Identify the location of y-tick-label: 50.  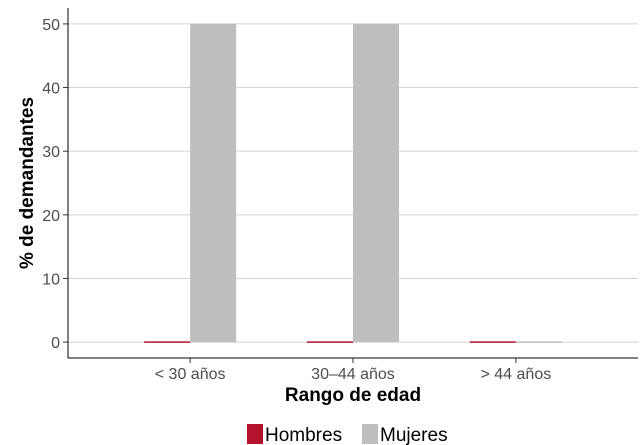
(51, 25).